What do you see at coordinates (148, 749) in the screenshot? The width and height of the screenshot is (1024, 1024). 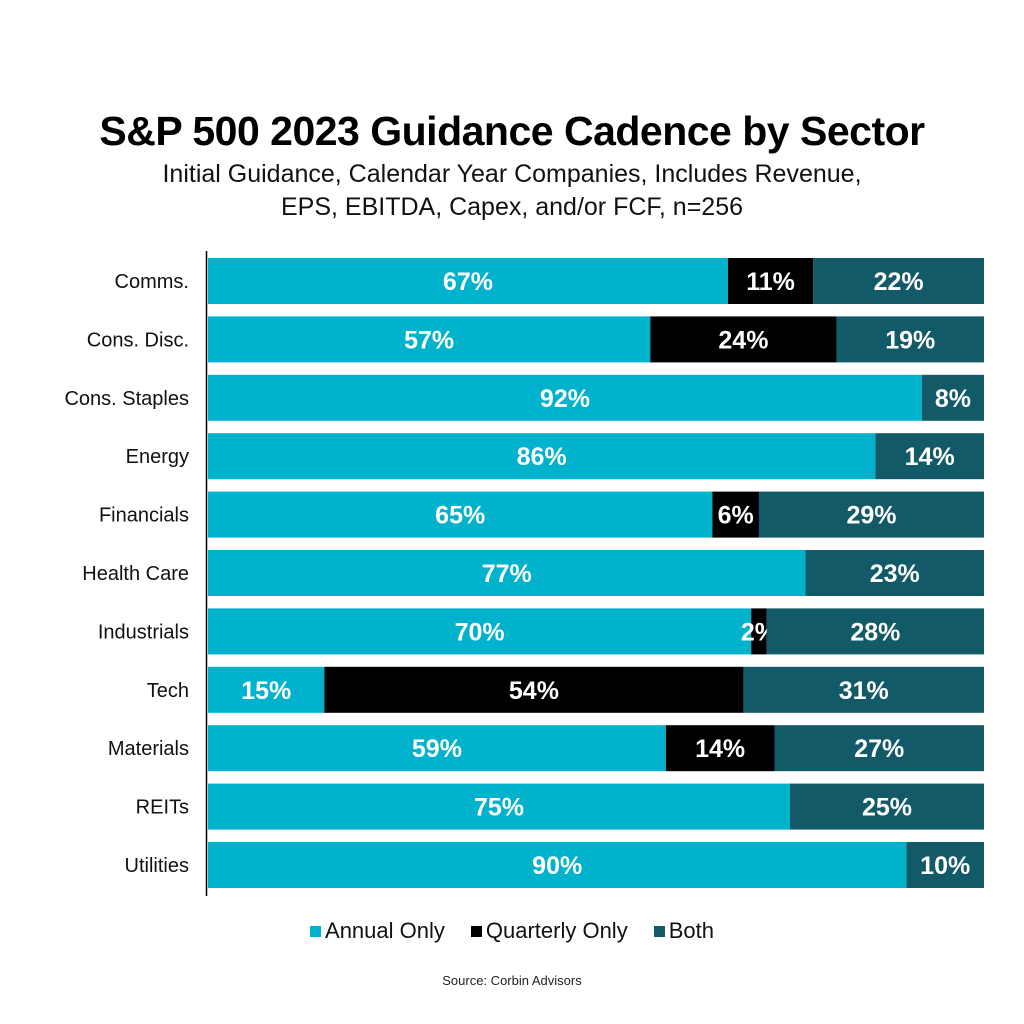 I see `category-label-materials: Materials` at bounding box center [148, 749].